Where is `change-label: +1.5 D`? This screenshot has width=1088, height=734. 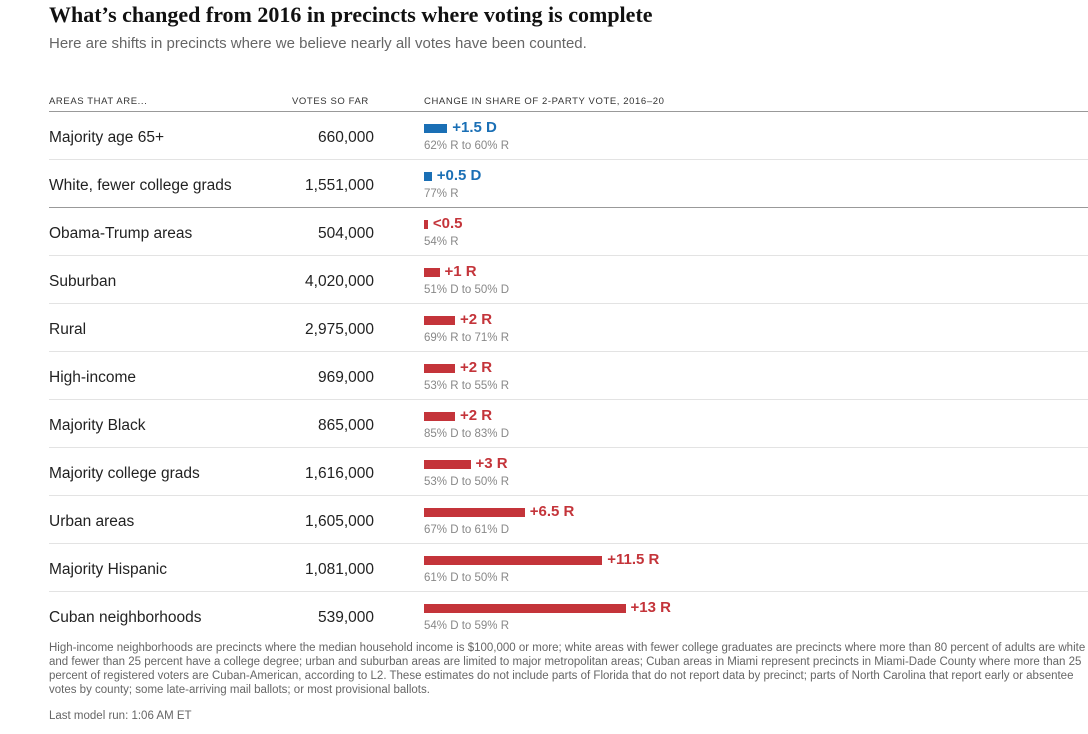
change-label: +1.5 D is located at coordinates (474, 127).